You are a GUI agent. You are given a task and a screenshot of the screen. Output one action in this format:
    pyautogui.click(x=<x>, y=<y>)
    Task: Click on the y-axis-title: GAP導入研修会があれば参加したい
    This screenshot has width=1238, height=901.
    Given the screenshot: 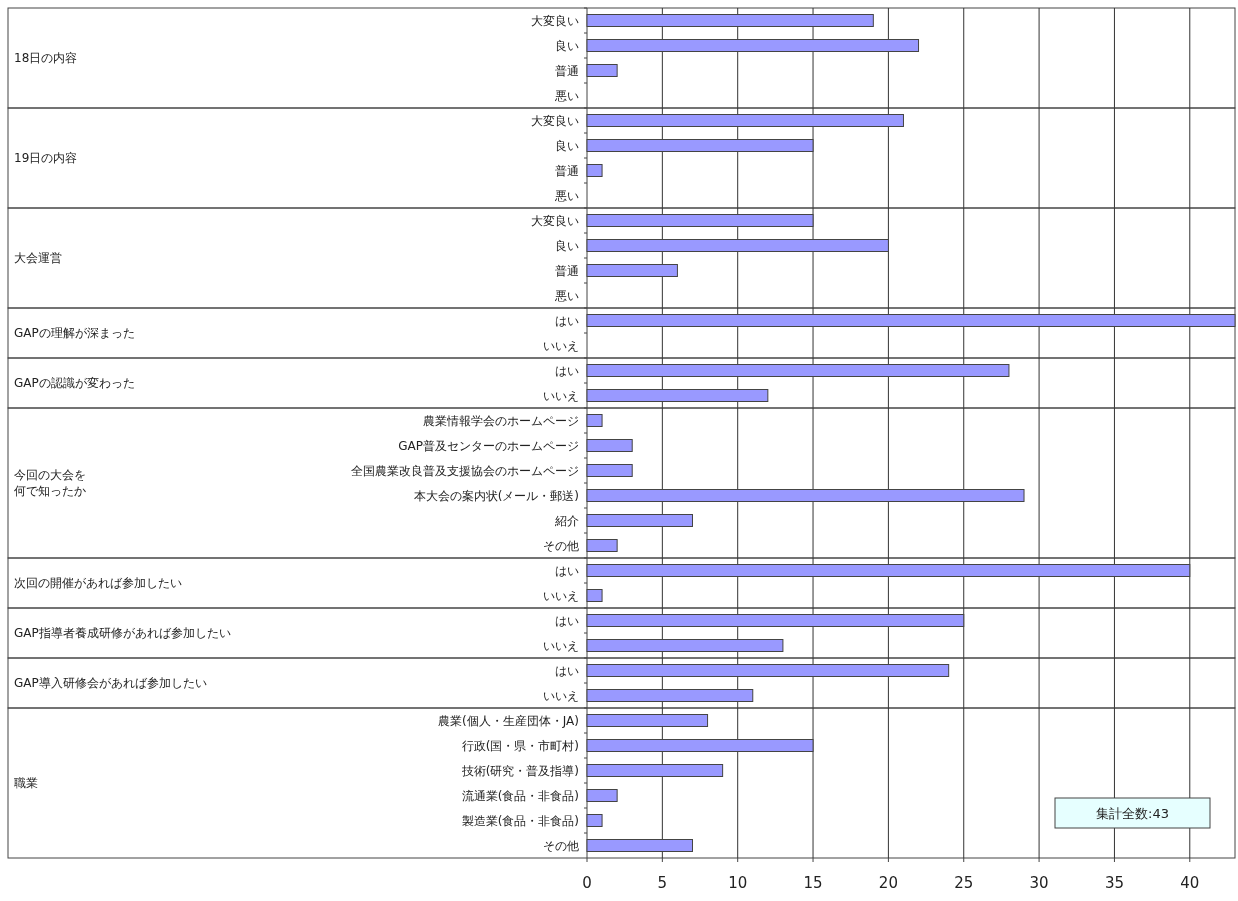 What is the action you would take?
    pyautogui.click(x=110, y=683)
    